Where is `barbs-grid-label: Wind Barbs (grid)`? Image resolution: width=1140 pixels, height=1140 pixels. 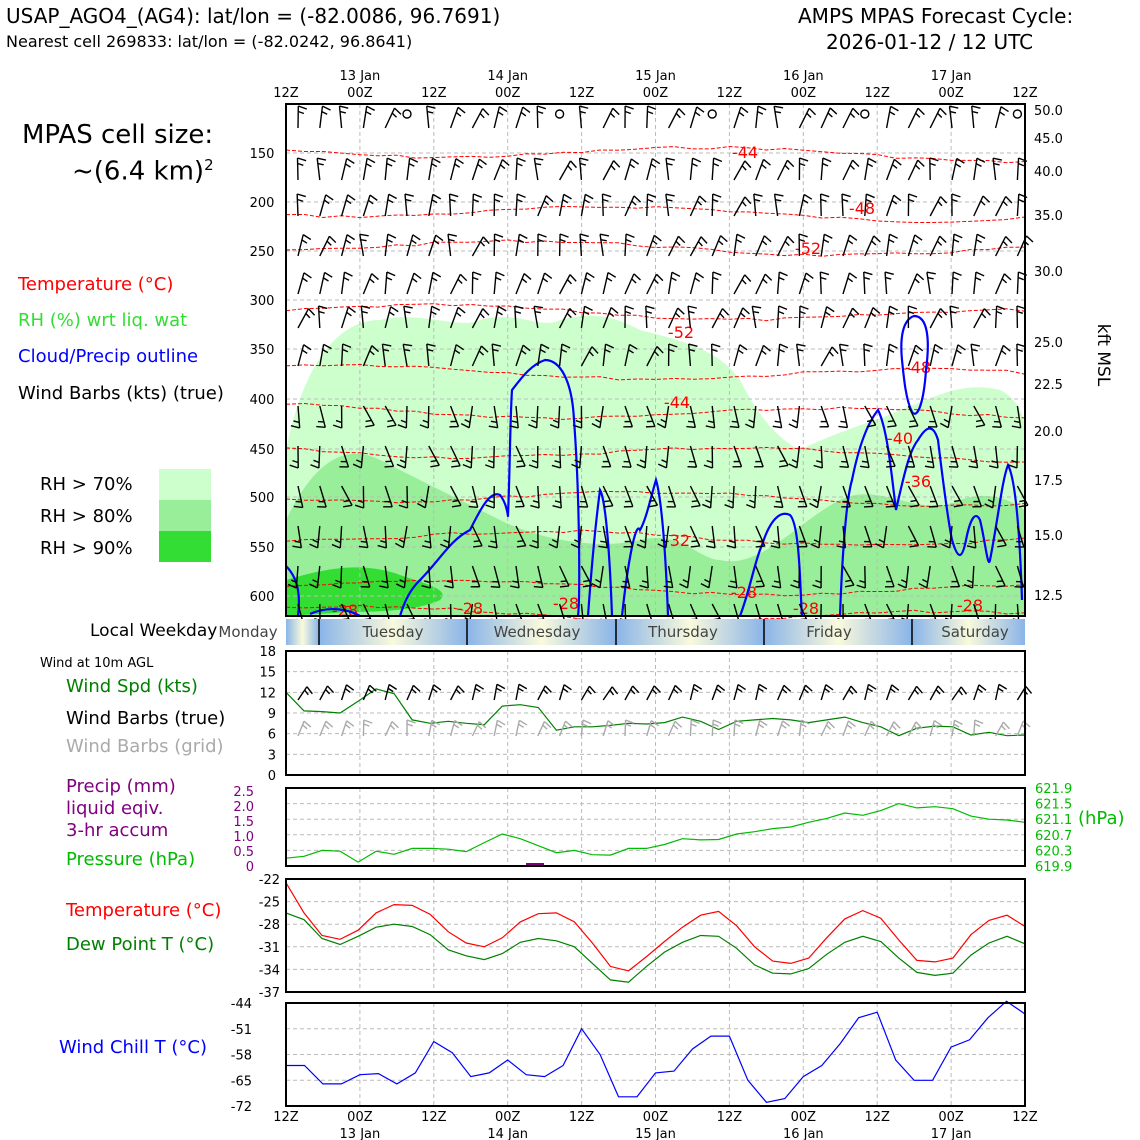
barbs-grid-label: Wind Barbs (grid) is located at coordinates (145, 746).